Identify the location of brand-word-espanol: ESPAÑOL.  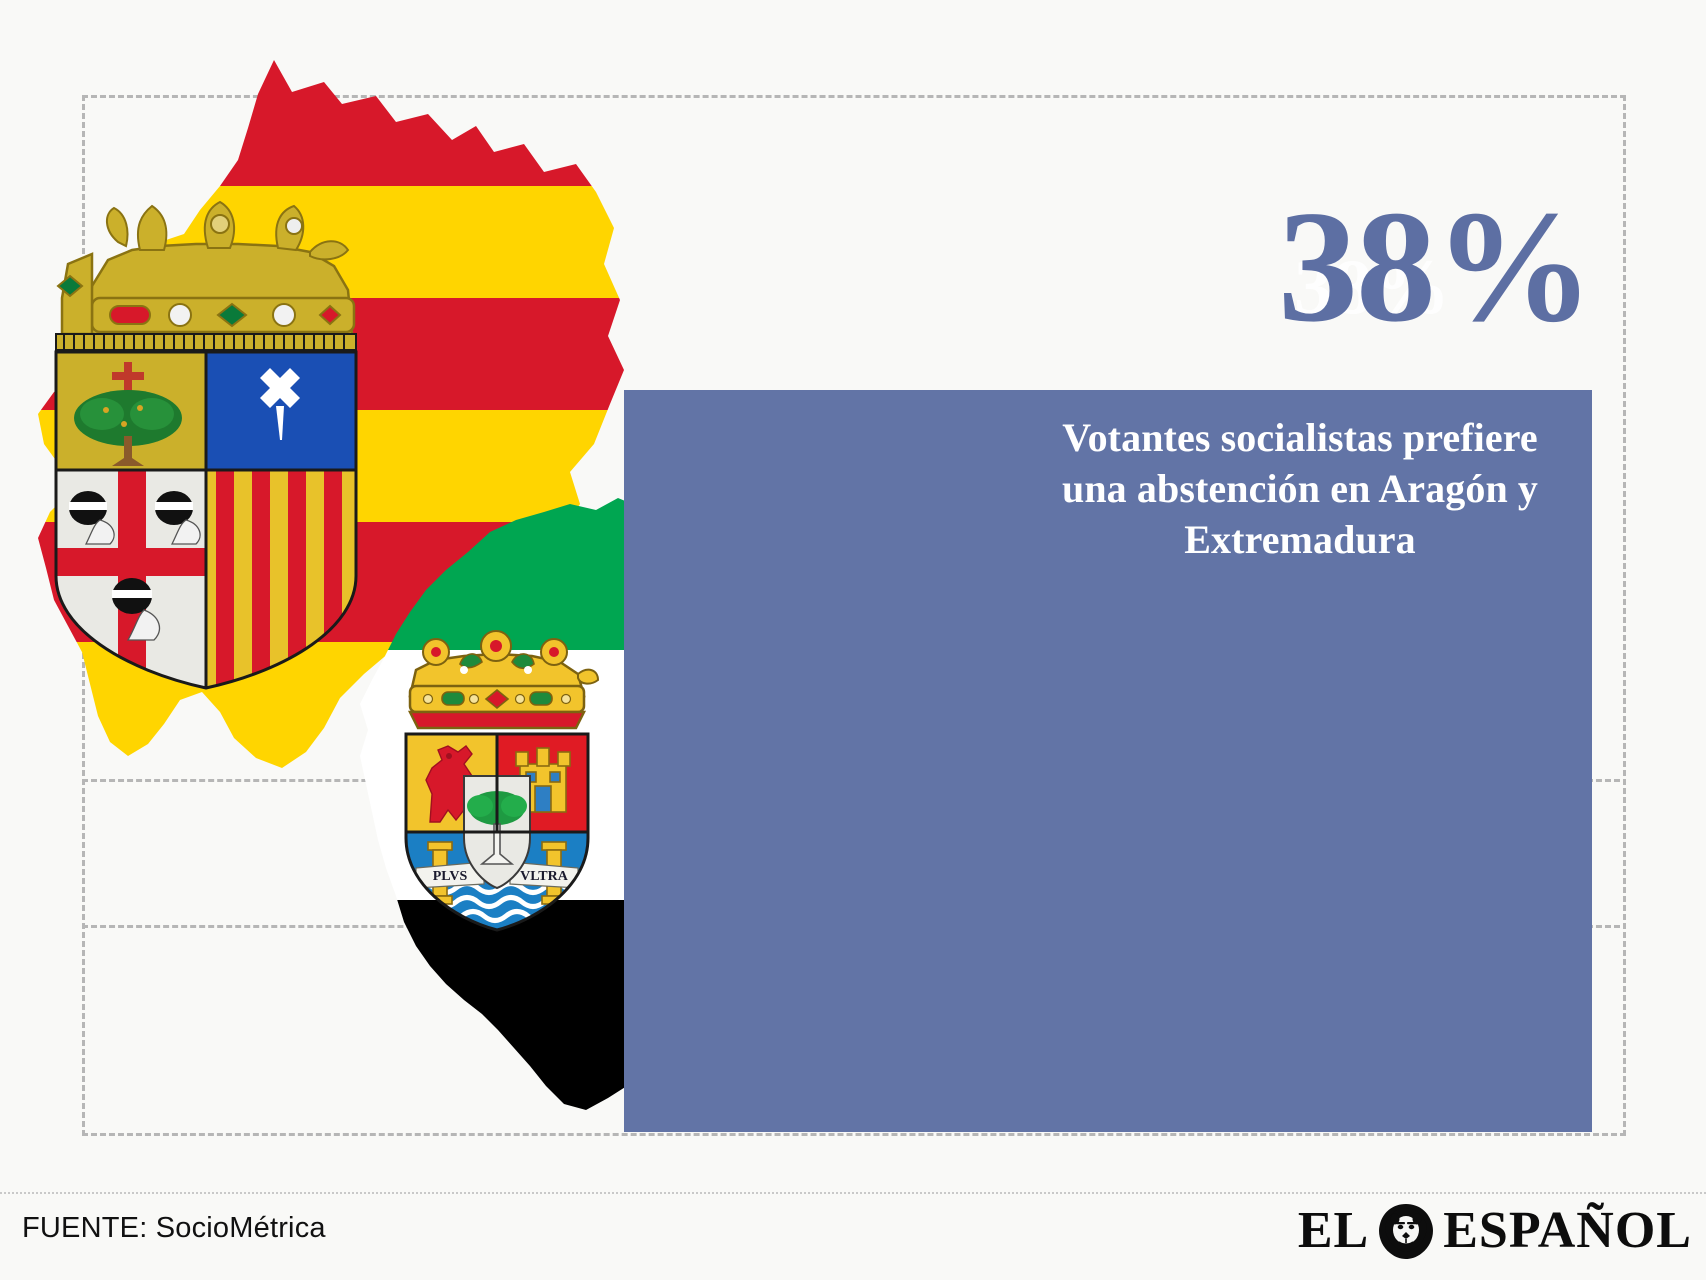
(1567, 1230).